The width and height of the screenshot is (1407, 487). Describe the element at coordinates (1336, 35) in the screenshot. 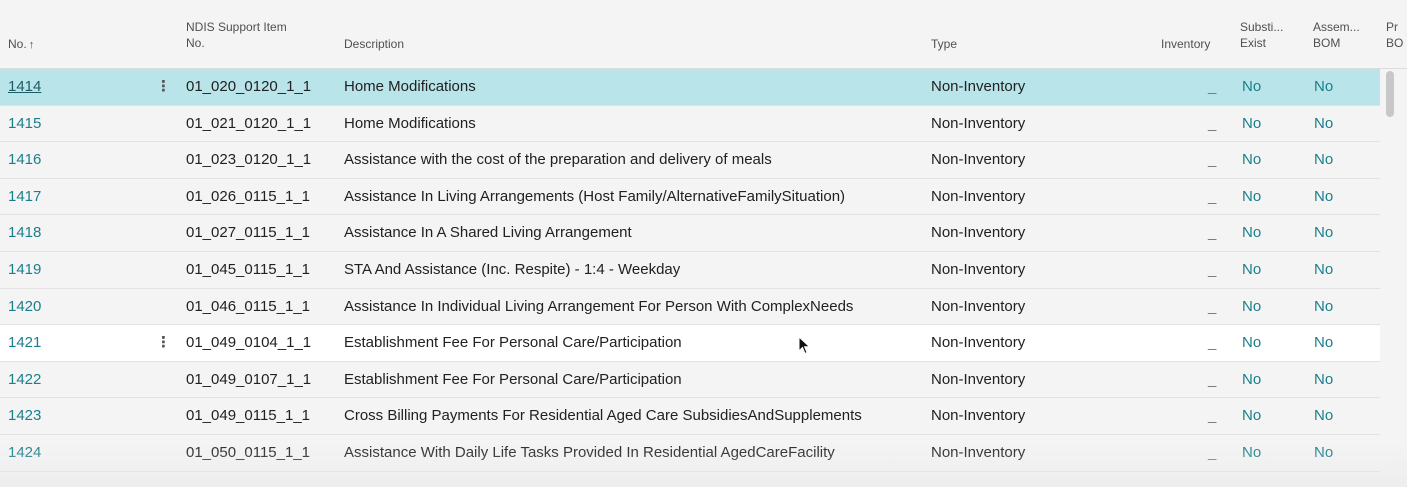

I see `column-header-assembly-bom: Assem... BOM` at that location.